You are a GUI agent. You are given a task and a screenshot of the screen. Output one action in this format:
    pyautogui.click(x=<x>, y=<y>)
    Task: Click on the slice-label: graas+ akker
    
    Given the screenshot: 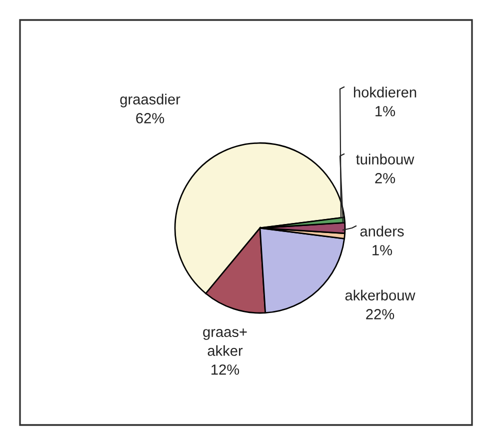 What is the action you would take?
    pyautogui.click(x=225, y=342)
    